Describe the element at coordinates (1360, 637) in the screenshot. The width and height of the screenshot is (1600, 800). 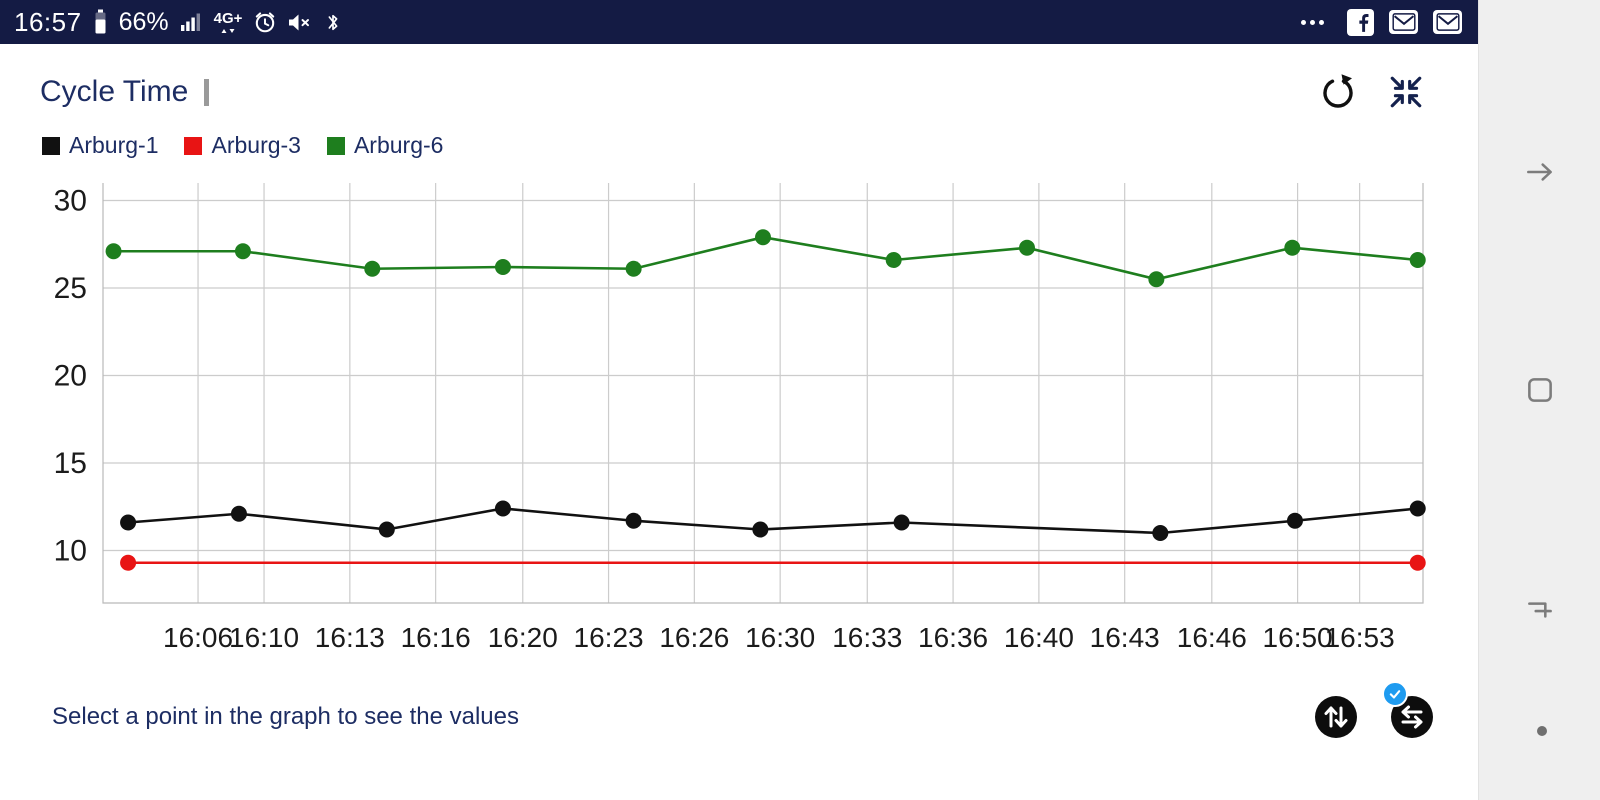
I see `svg-text: 16:53` at that location.